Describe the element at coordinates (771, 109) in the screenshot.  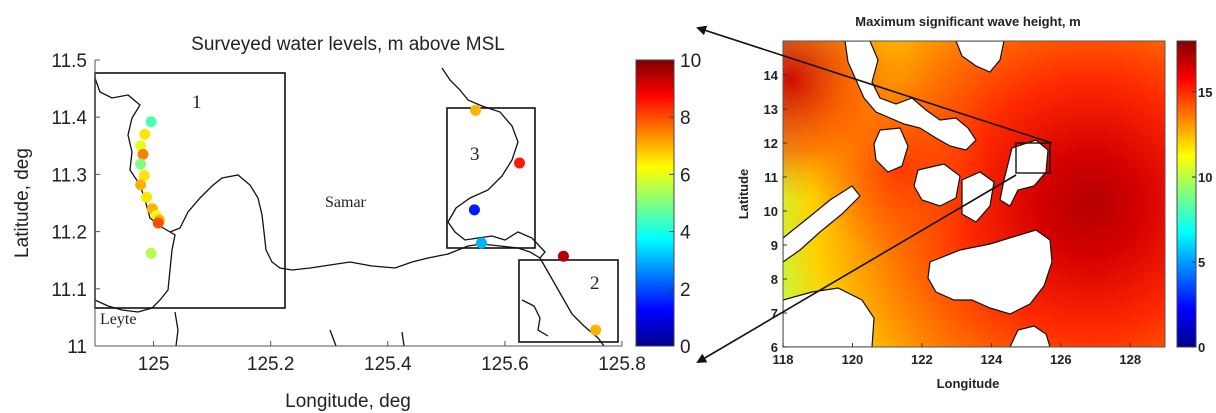
I see `right-y-tick-label: 13` at that location.